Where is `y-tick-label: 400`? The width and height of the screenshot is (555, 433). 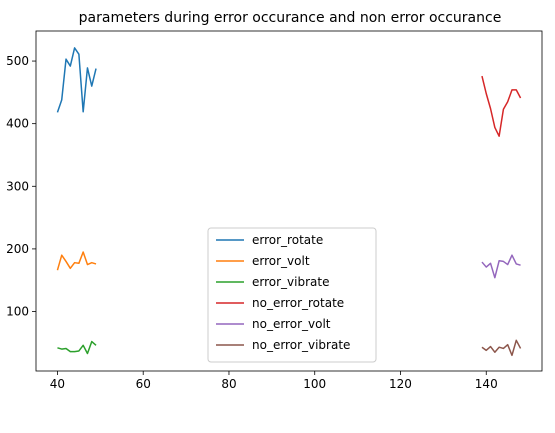
y-tick-label: 400 is located at coordinates (17, 124).